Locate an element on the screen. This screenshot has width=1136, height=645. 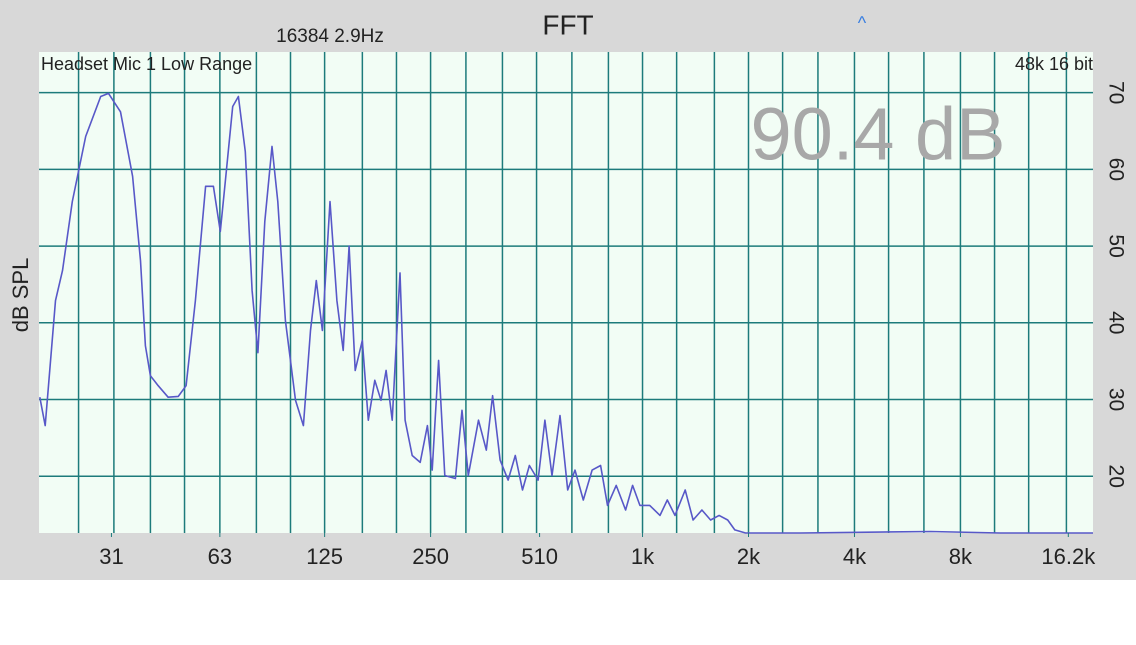
x-tick-label: 8k is located at coordinates (961, 556).